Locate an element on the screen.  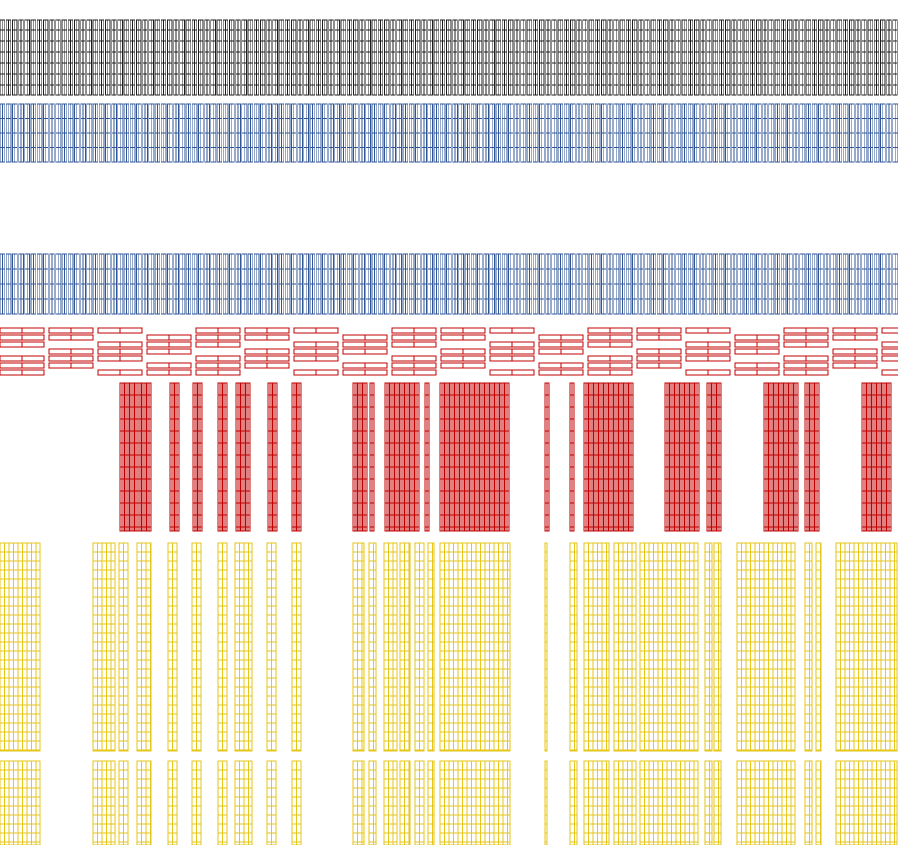
yellow-grid-row-lower is located at coordinates (449, 802).